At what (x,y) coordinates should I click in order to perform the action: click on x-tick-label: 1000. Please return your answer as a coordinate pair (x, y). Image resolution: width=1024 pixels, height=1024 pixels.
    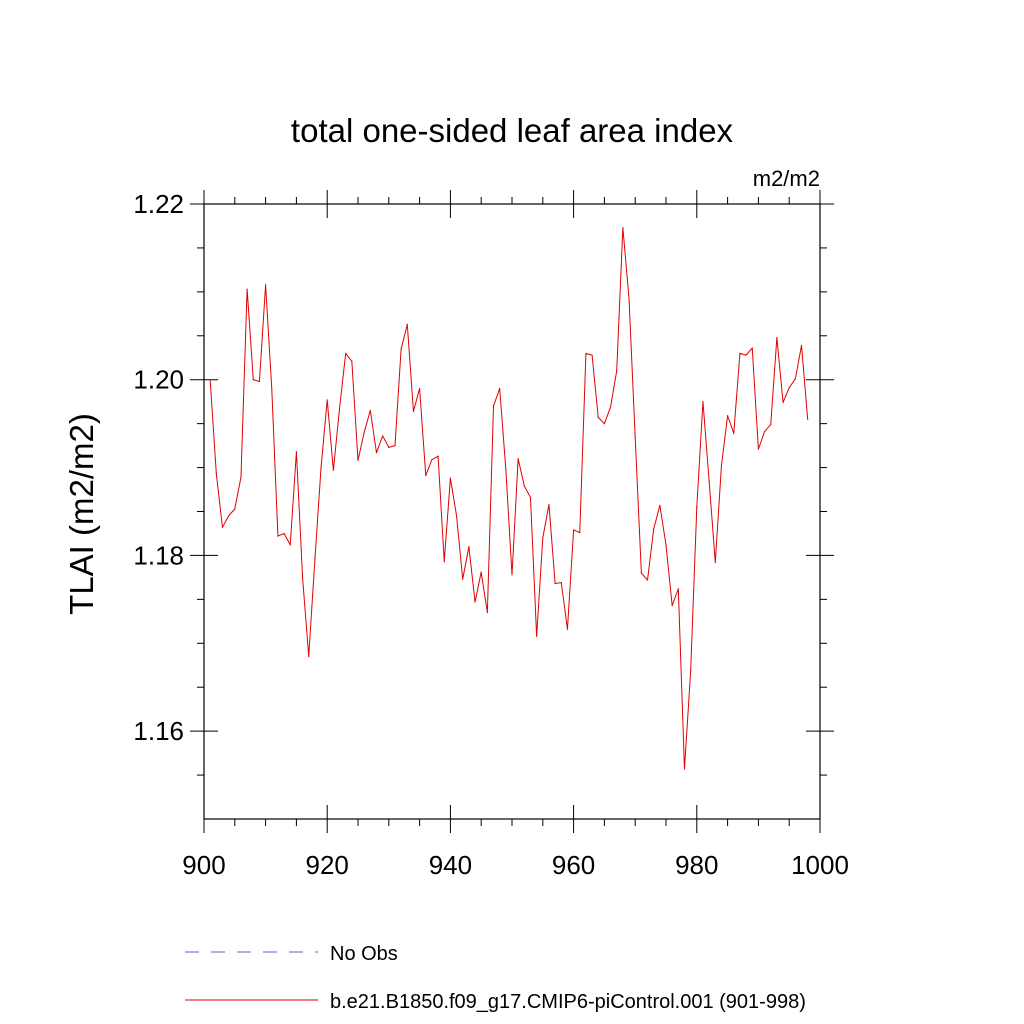
    Looking at the image, I should click on (820, 865).